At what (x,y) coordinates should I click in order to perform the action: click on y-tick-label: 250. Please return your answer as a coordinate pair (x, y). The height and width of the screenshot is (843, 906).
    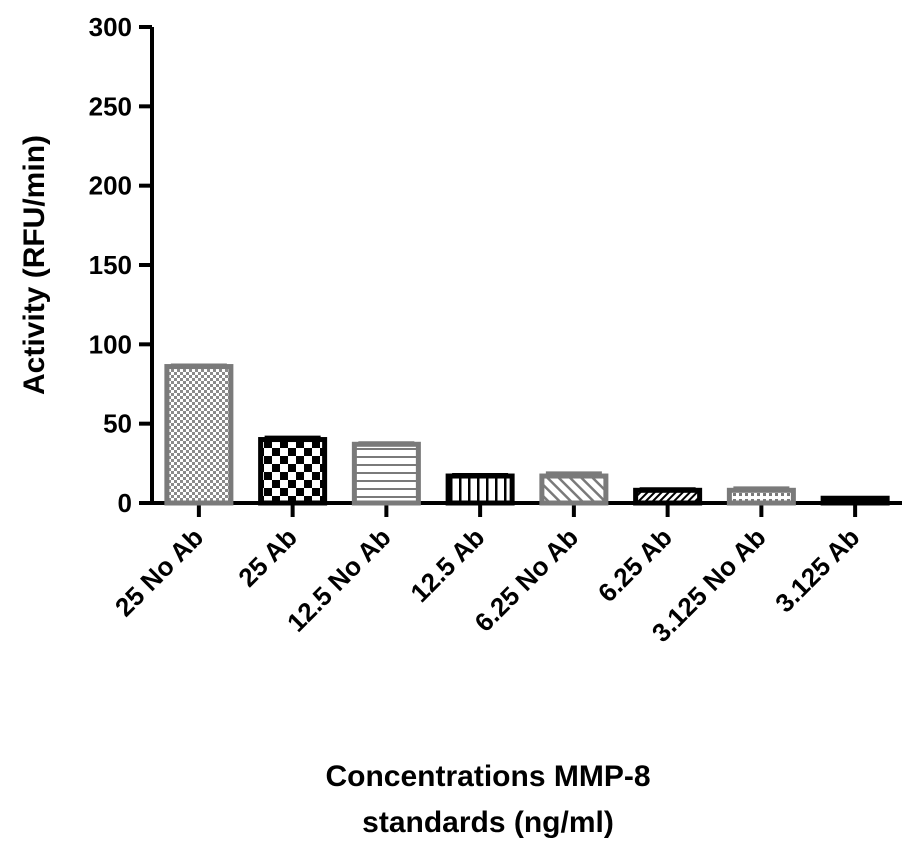
    Looking at the image, I should click on (110, 106).